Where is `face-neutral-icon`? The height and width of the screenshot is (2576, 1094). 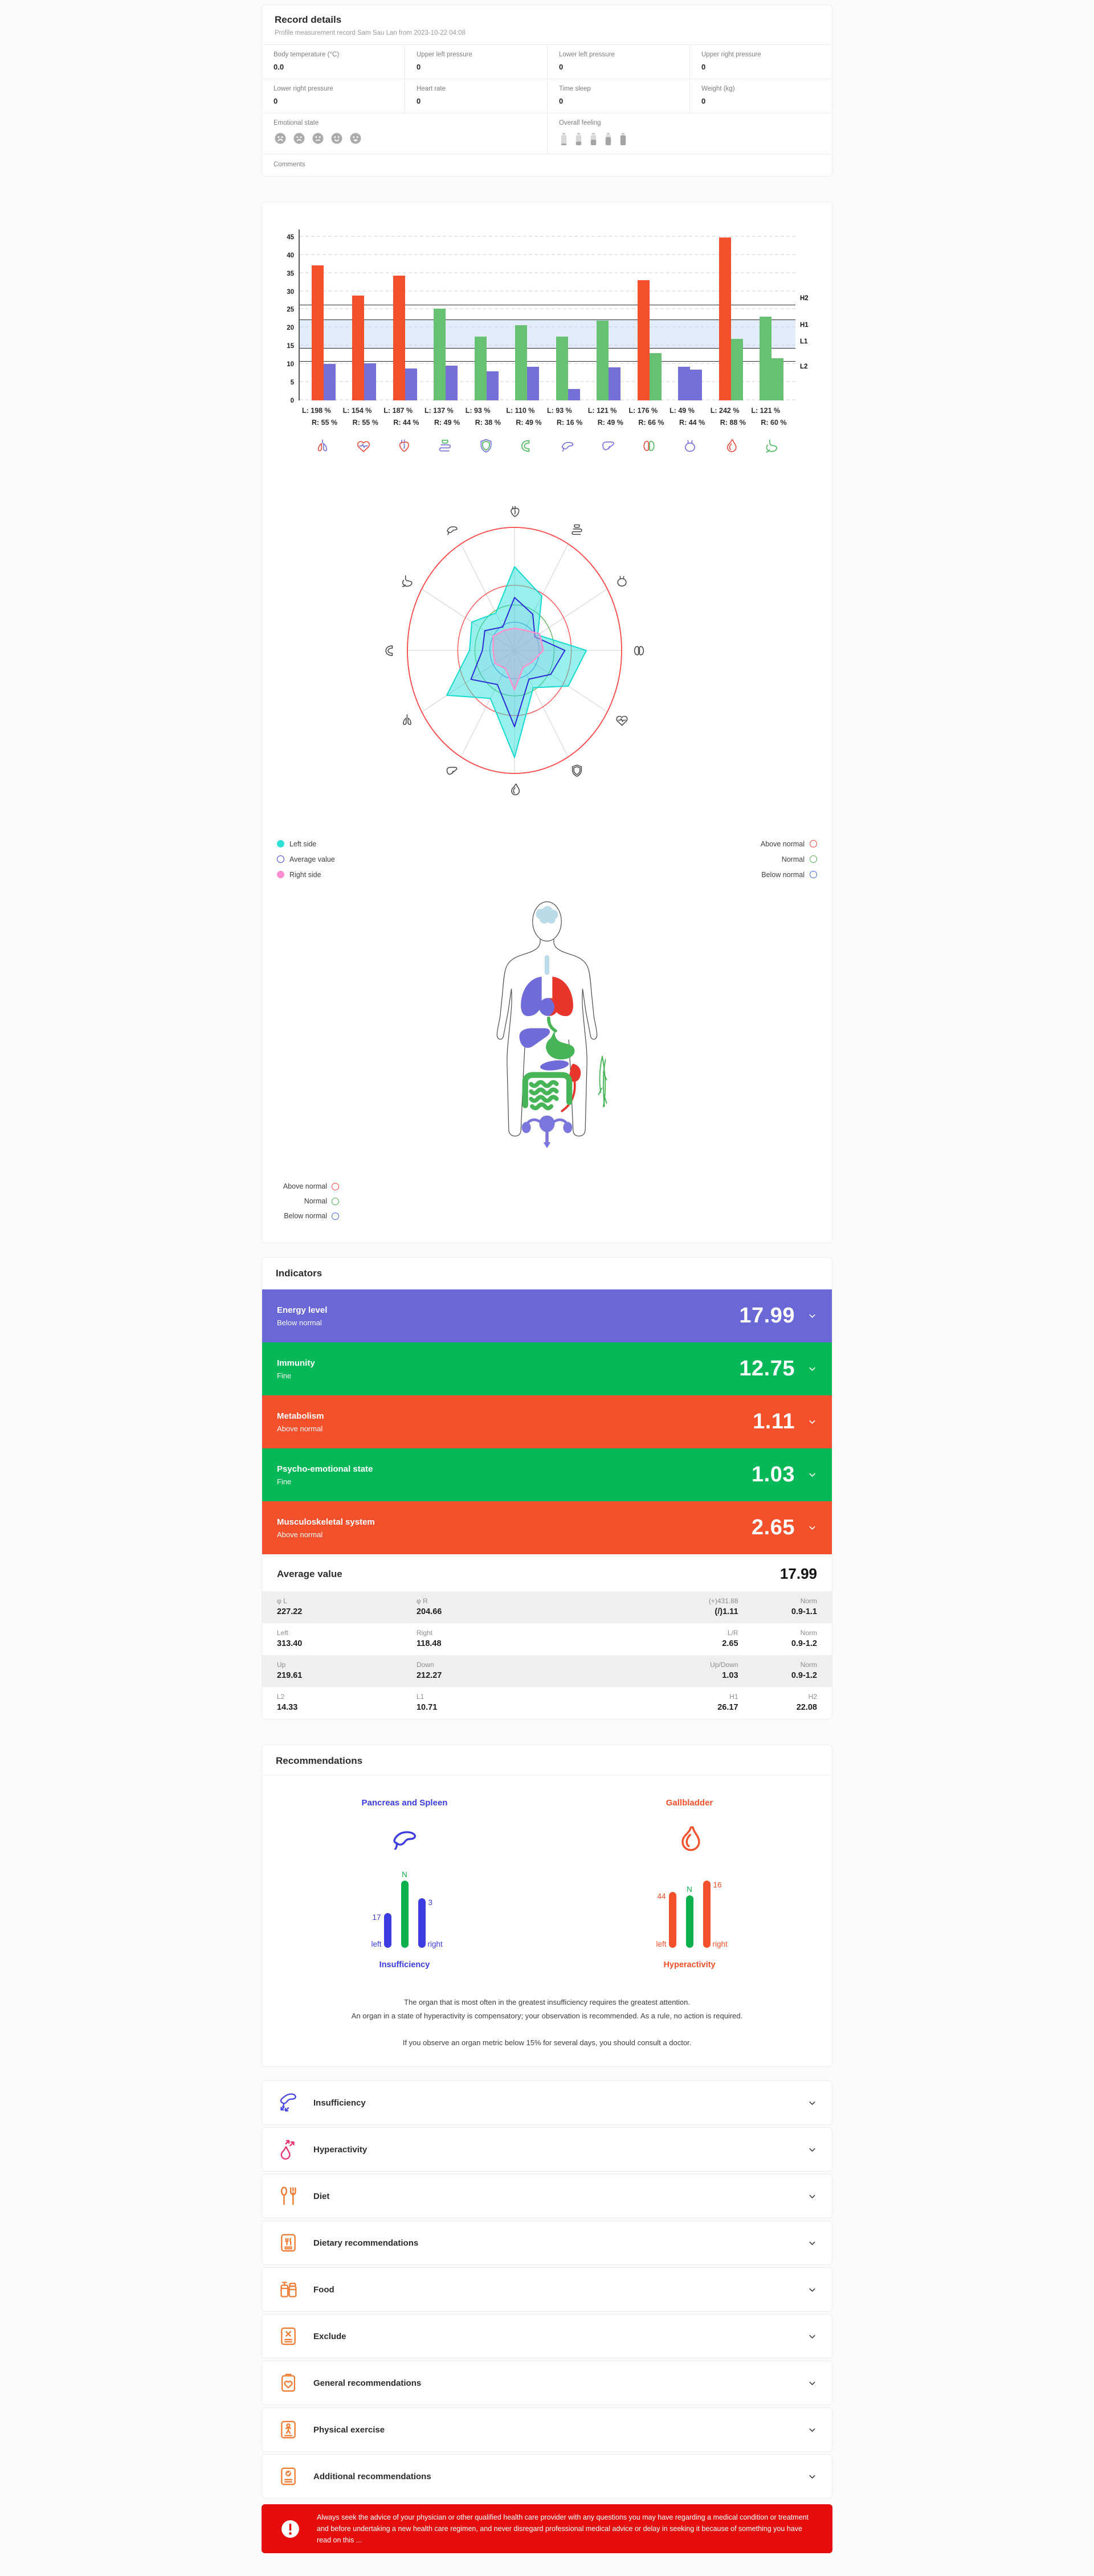 face-neutral-icon is located at coordinates (318, 138).